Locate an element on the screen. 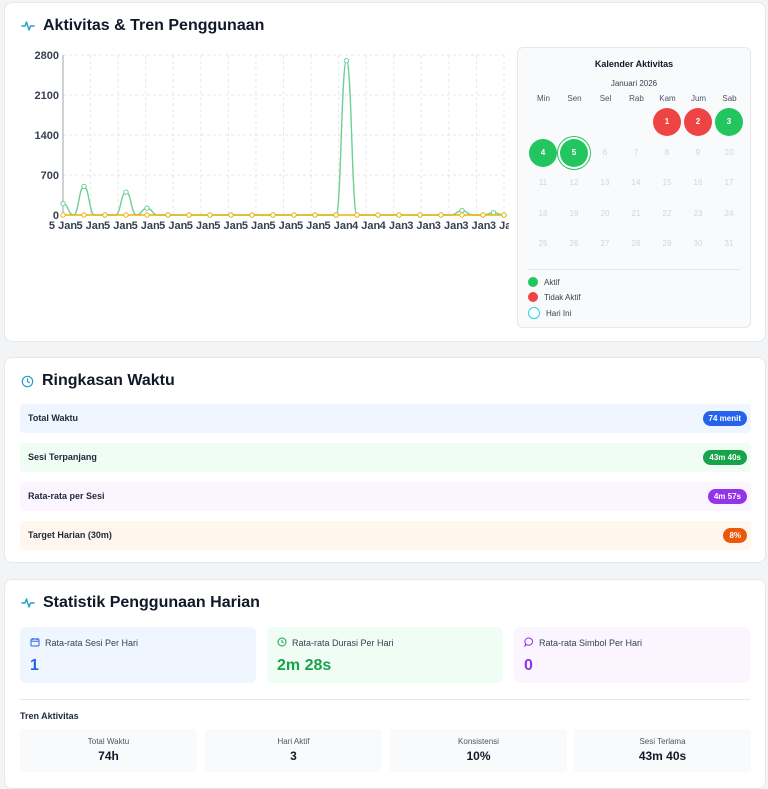 The height and width of the screenshot is (789, 768). calendar-day: 12 is located at coordinates (574, 182).